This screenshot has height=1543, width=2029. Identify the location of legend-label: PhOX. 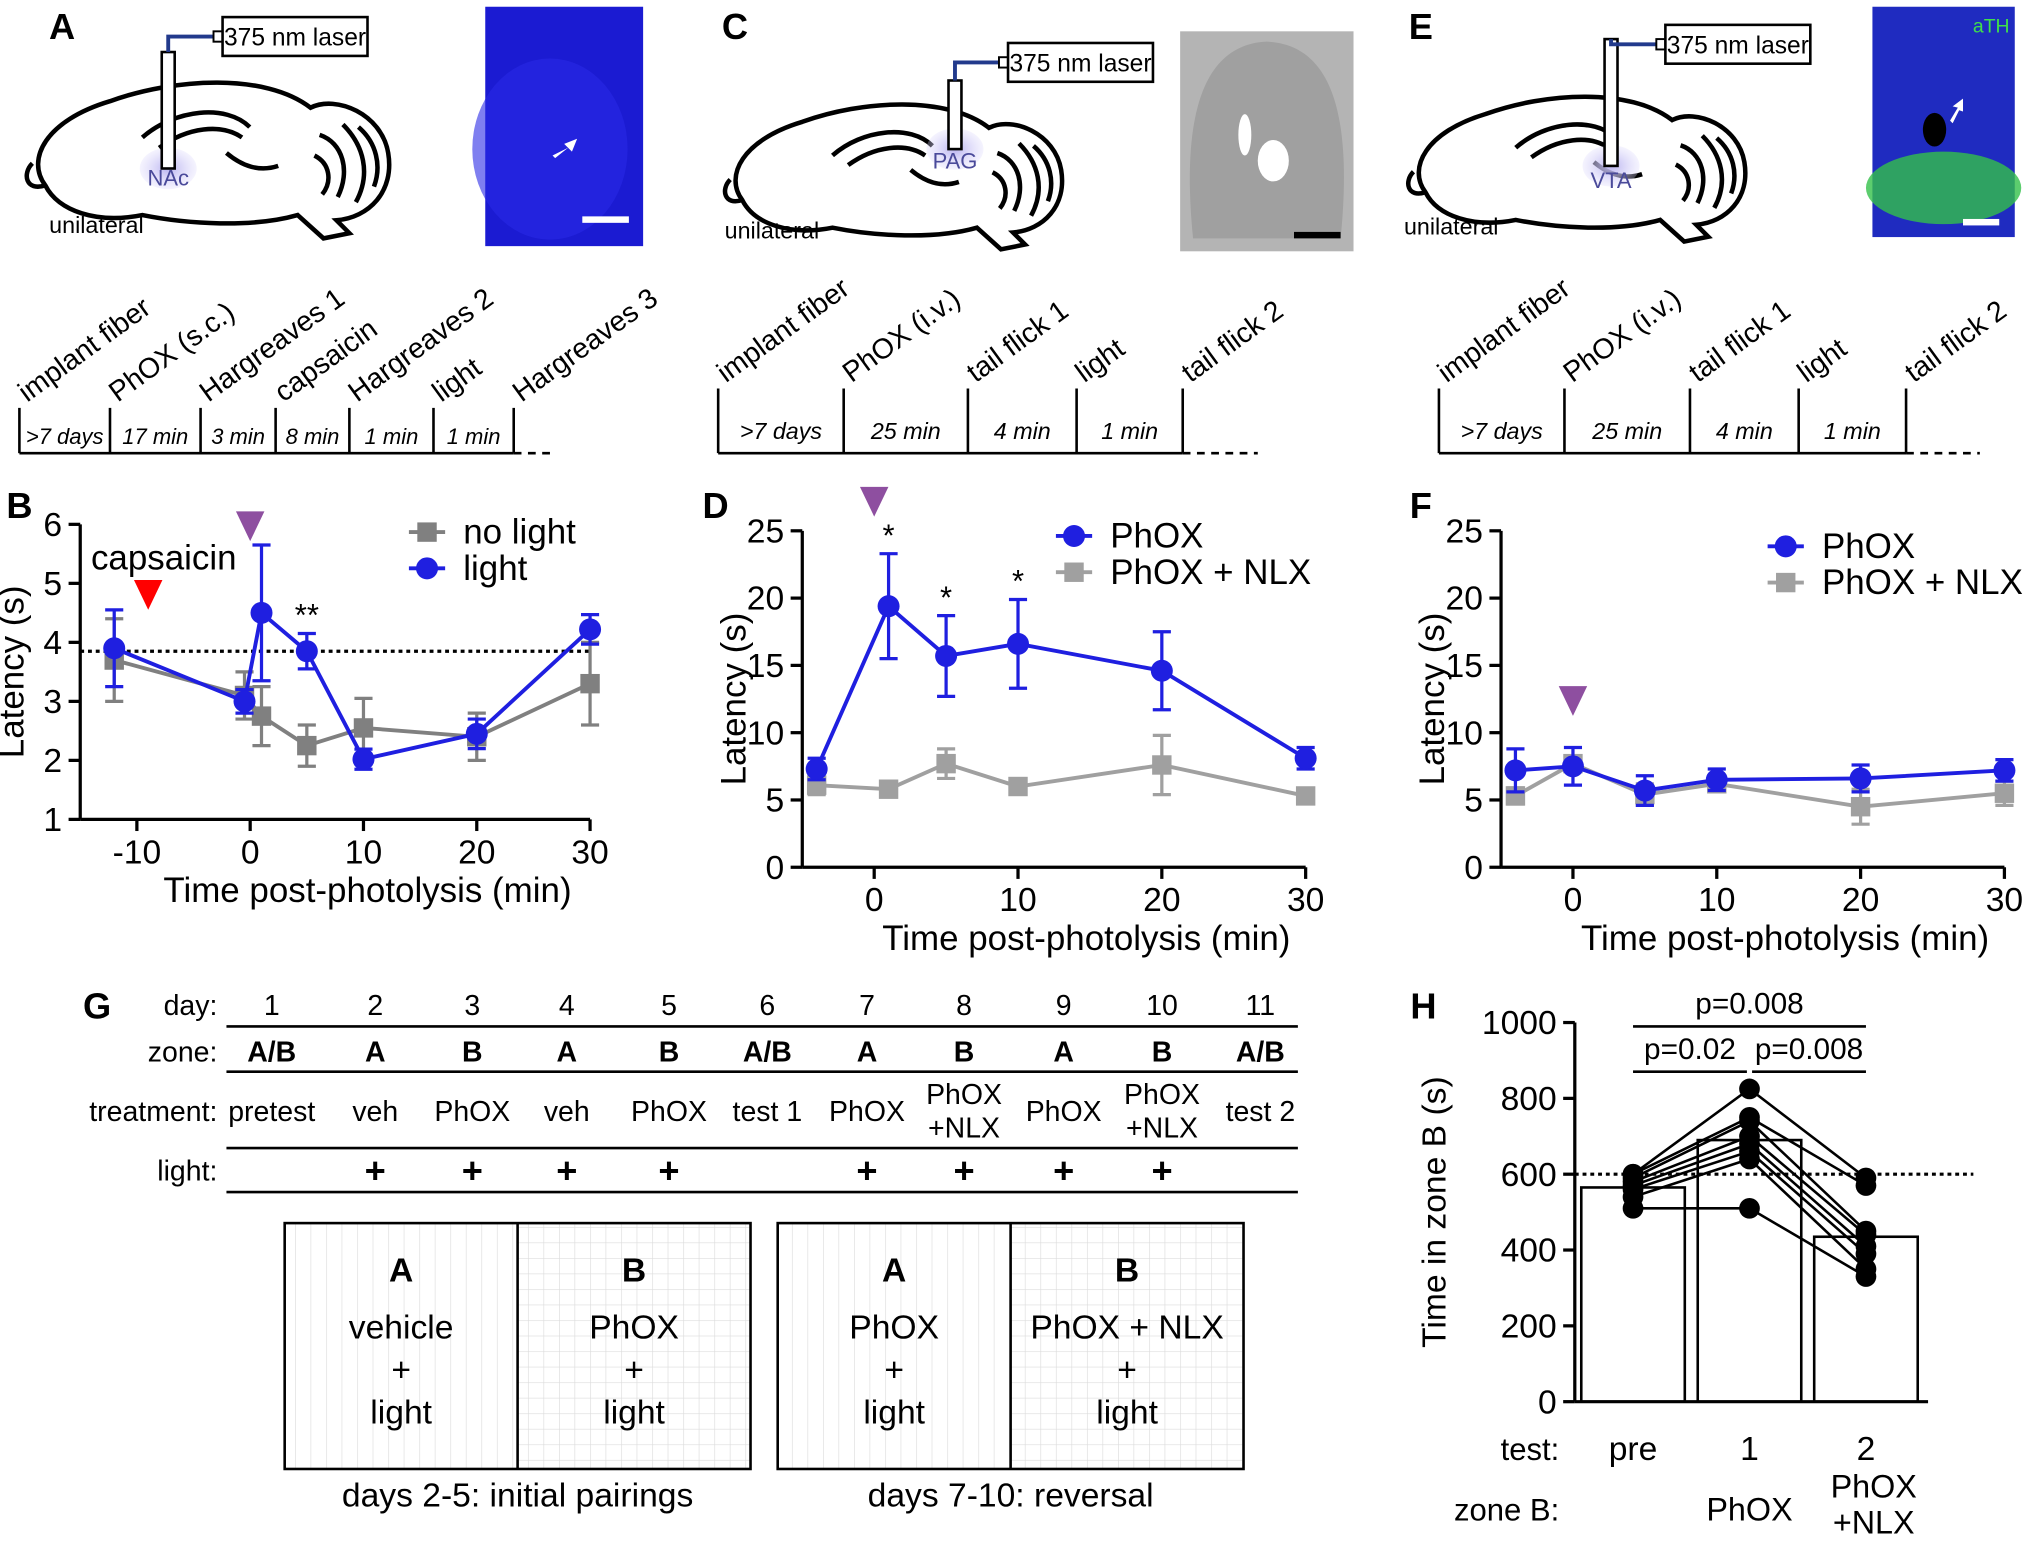
(1868, 546).